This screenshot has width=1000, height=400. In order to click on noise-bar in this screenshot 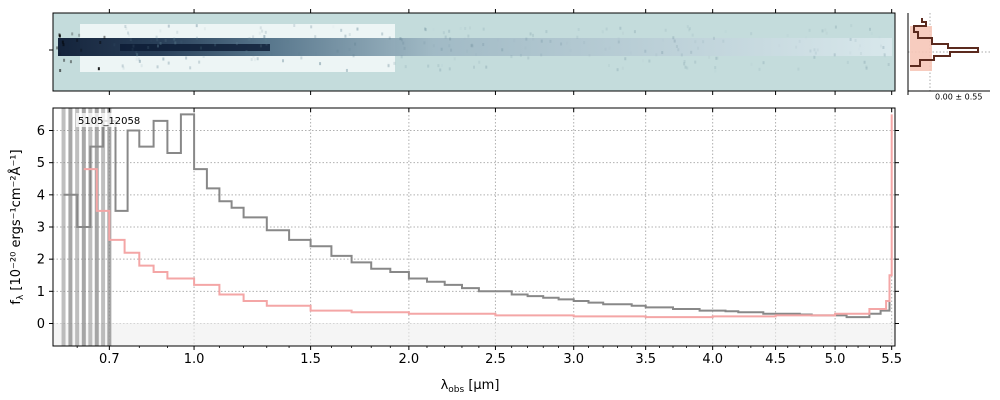, I will do `click(70, 227)`.